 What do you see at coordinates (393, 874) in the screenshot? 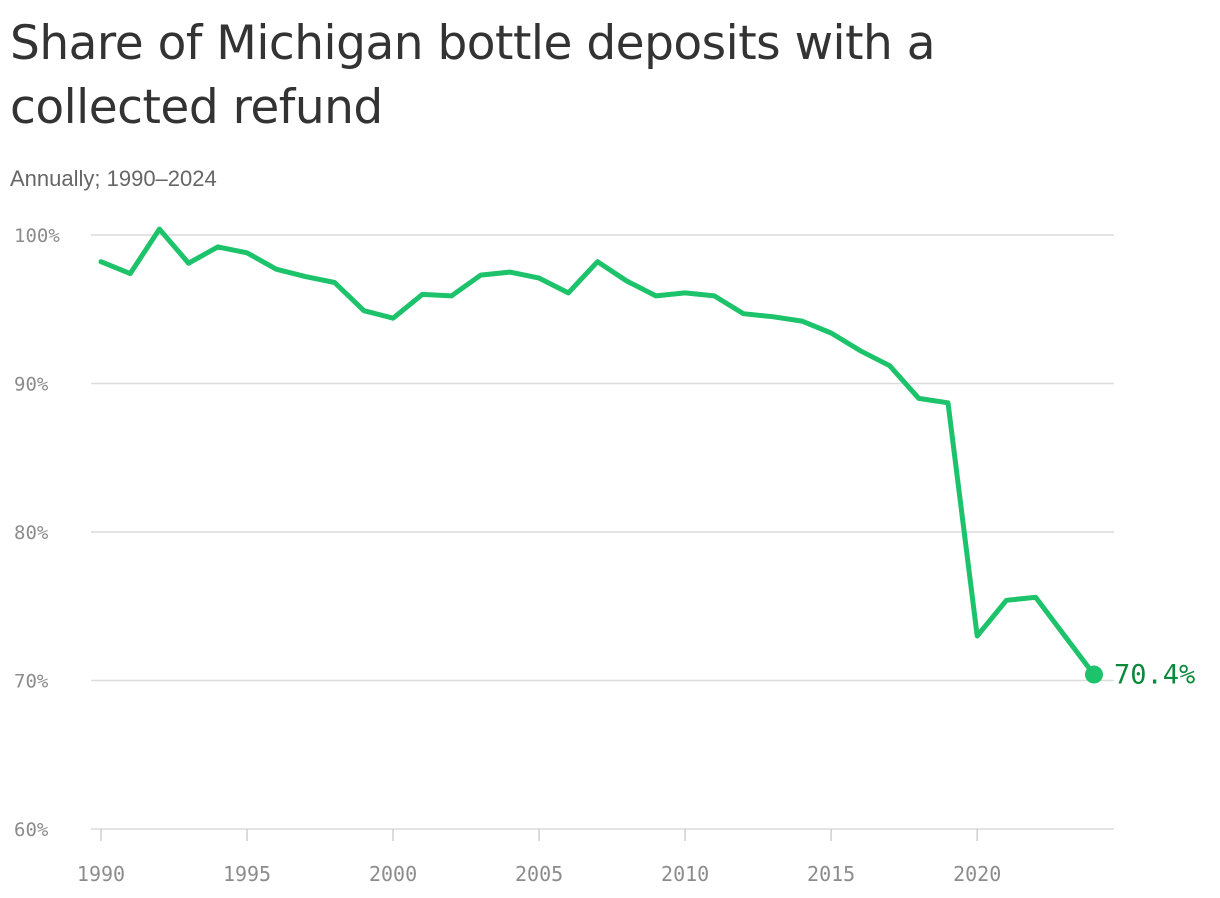
I see `x-tick-label: 2000` at bounding box center [393, 874].